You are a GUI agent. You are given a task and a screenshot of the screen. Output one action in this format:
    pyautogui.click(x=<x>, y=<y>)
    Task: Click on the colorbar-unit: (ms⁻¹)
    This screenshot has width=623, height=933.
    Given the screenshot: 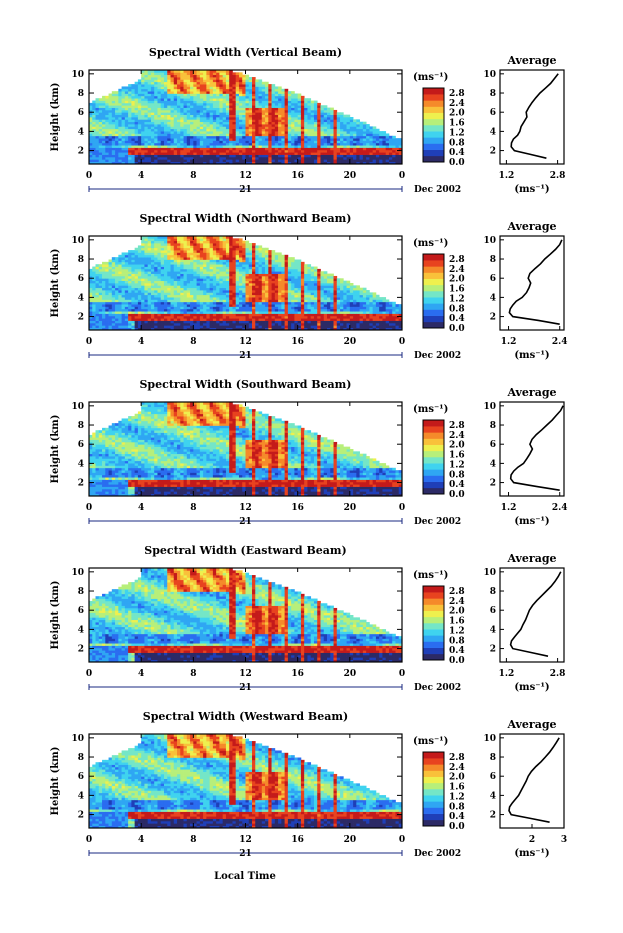 What is the action you would take?
    pyautogui.click(x=430, y=409)
    